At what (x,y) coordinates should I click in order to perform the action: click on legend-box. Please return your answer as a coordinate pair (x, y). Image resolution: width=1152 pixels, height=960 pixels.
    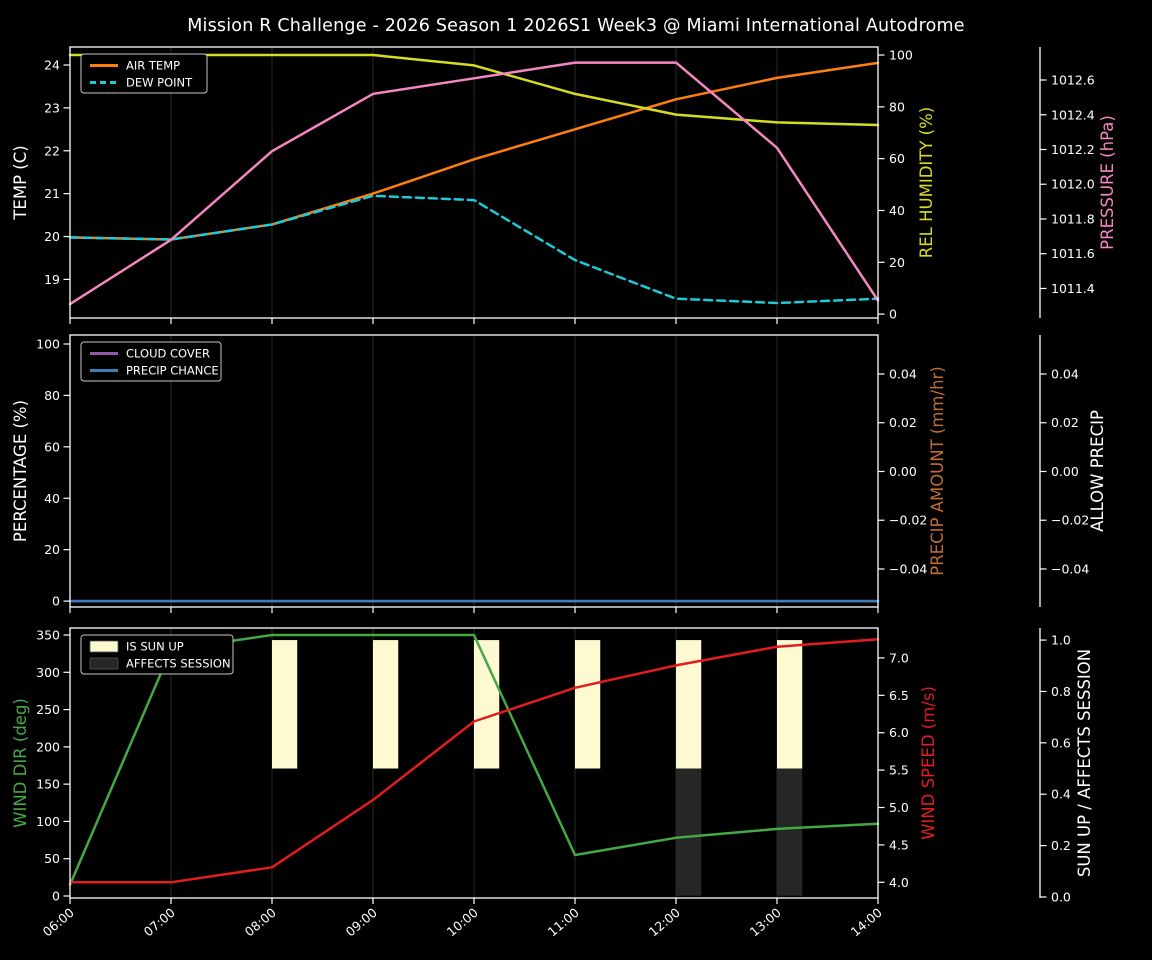
    Looking at the image, I should click on (157, 654).